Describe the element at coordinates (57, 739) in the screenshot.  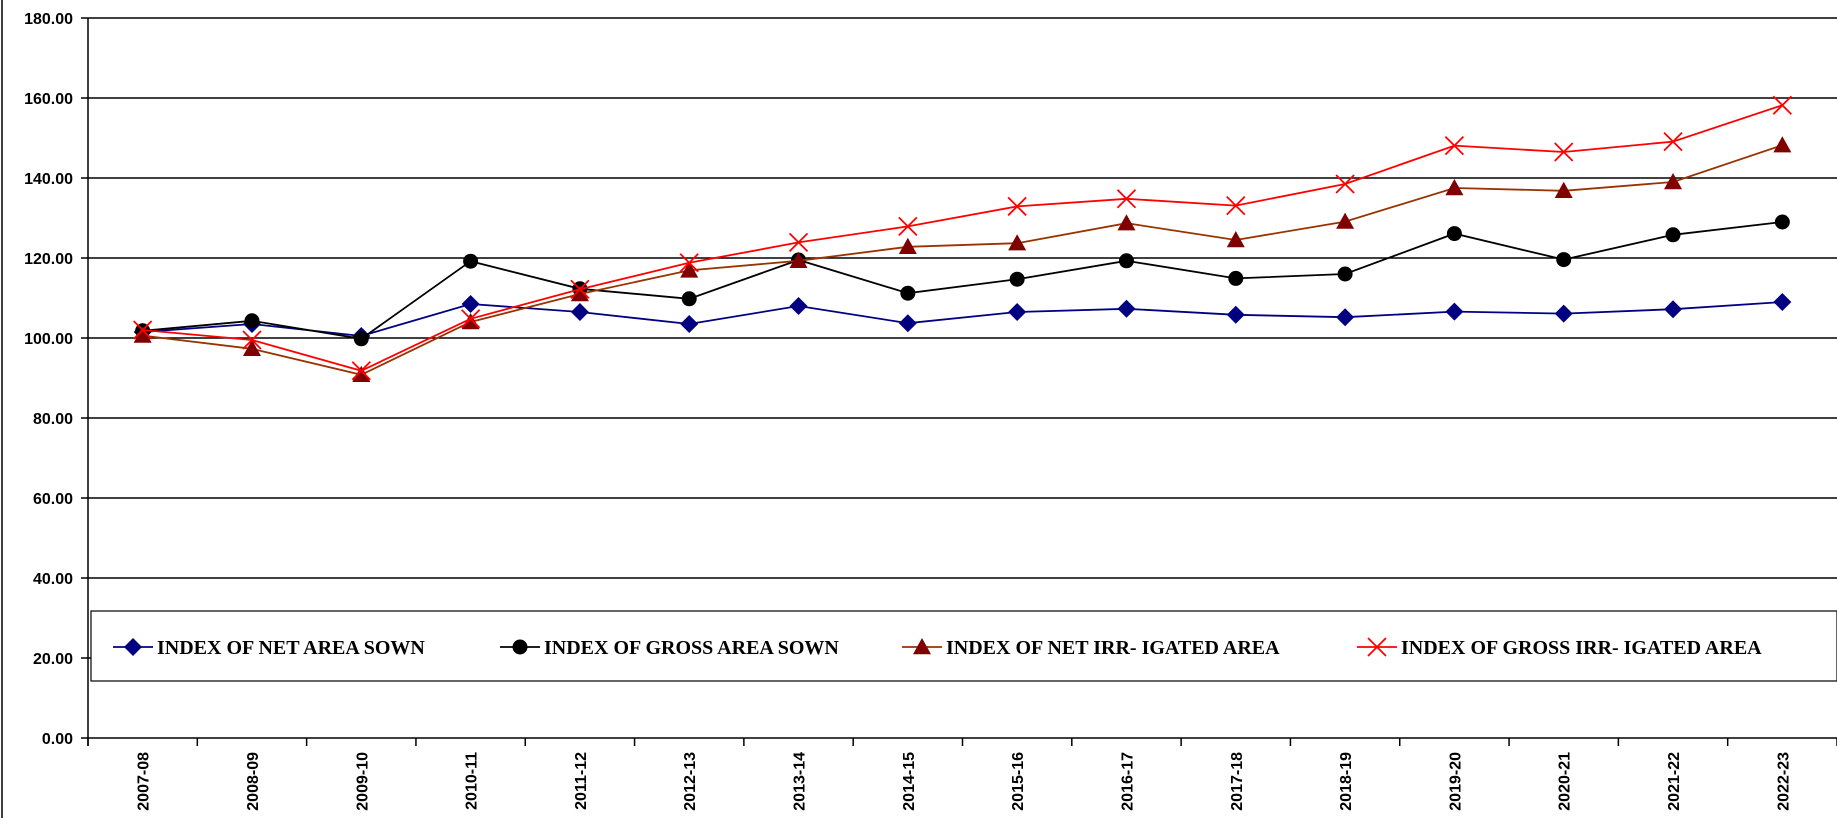
I see `y-tick-label: 0.00` at that location.